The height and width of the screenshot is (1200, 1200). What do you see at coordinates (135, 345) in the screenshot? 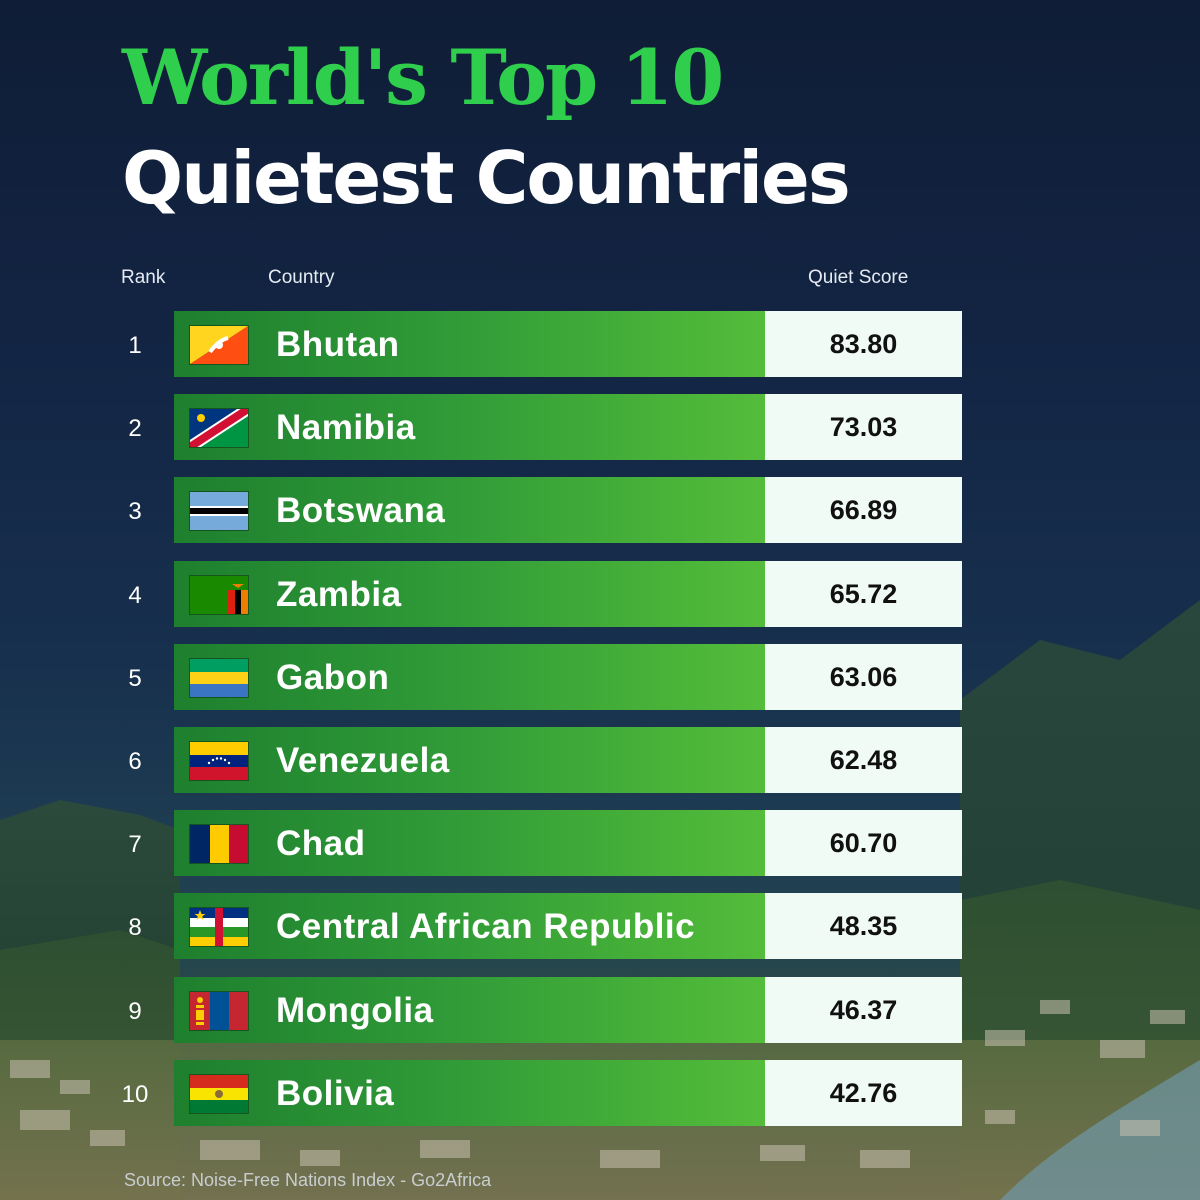
I see `rank-number: 1` at bounding box center [135, 345].